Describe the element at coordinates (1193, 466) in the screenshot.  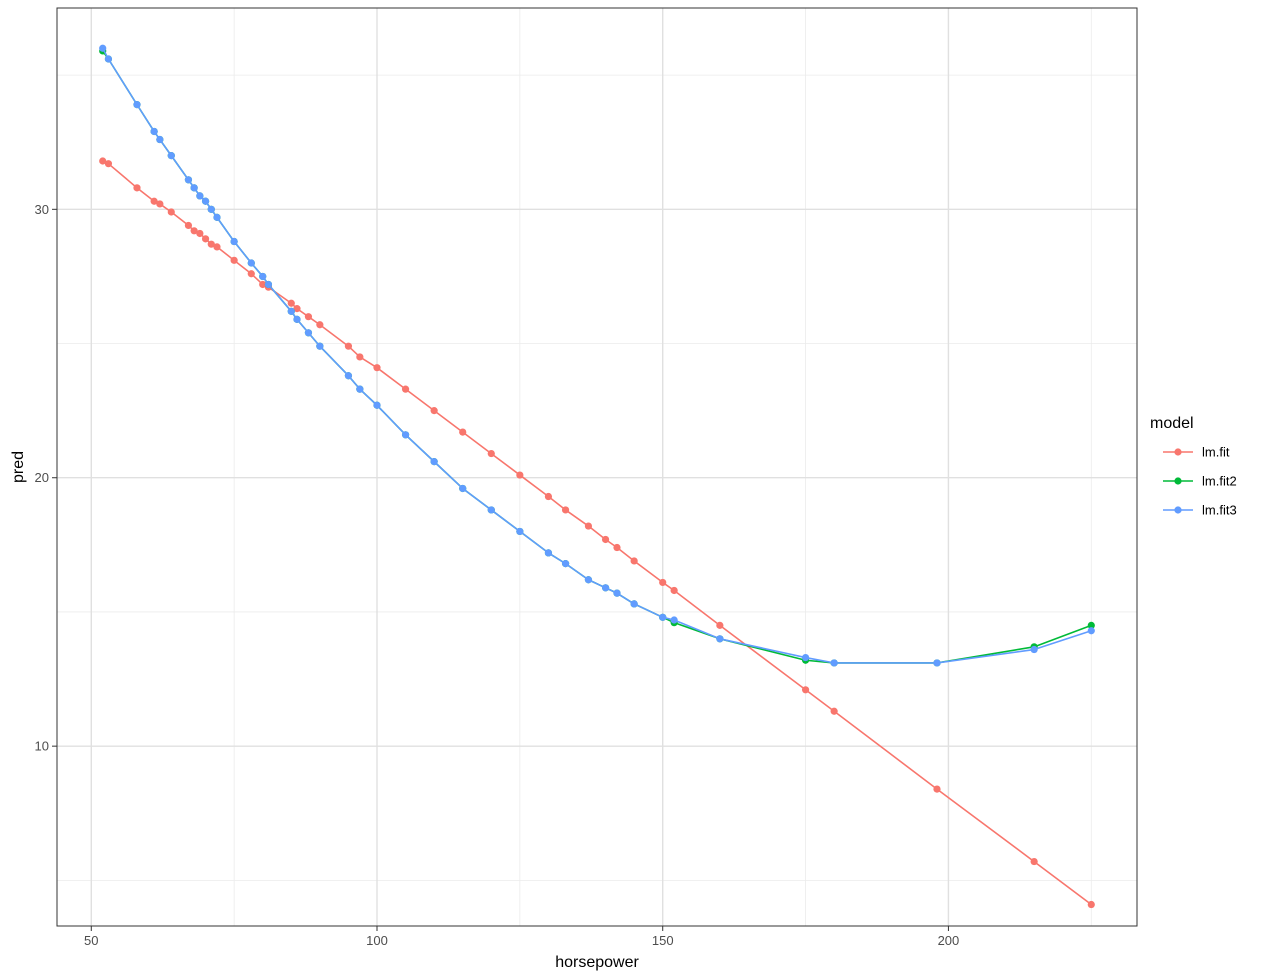
I see `legend: model lm.fit lm.fit2 lm.fit3` at that location.